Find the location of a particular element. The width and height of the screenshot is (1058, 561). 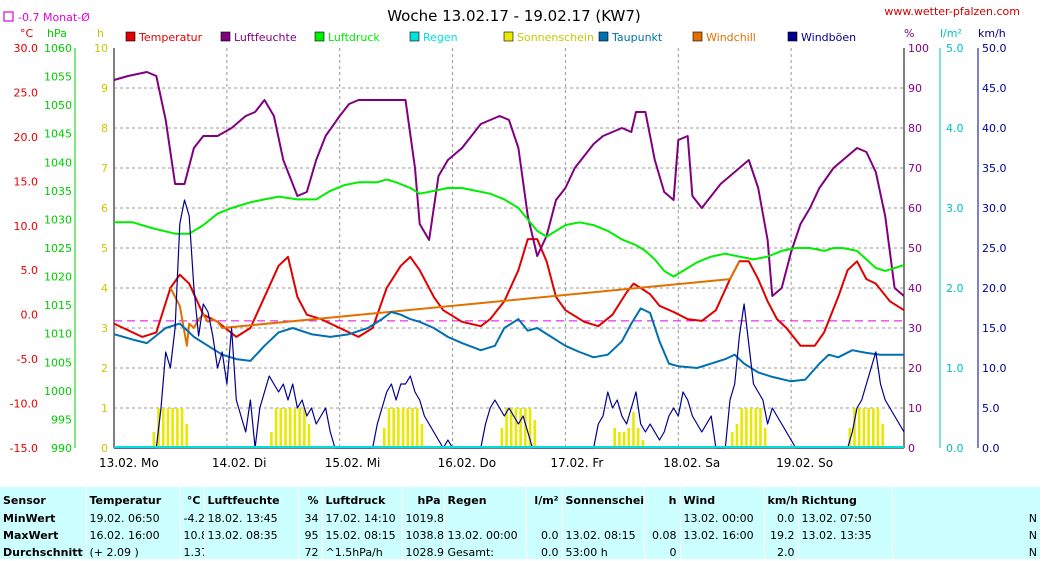

legend-label-0: Temperatur is located at coordinates (170, 37).